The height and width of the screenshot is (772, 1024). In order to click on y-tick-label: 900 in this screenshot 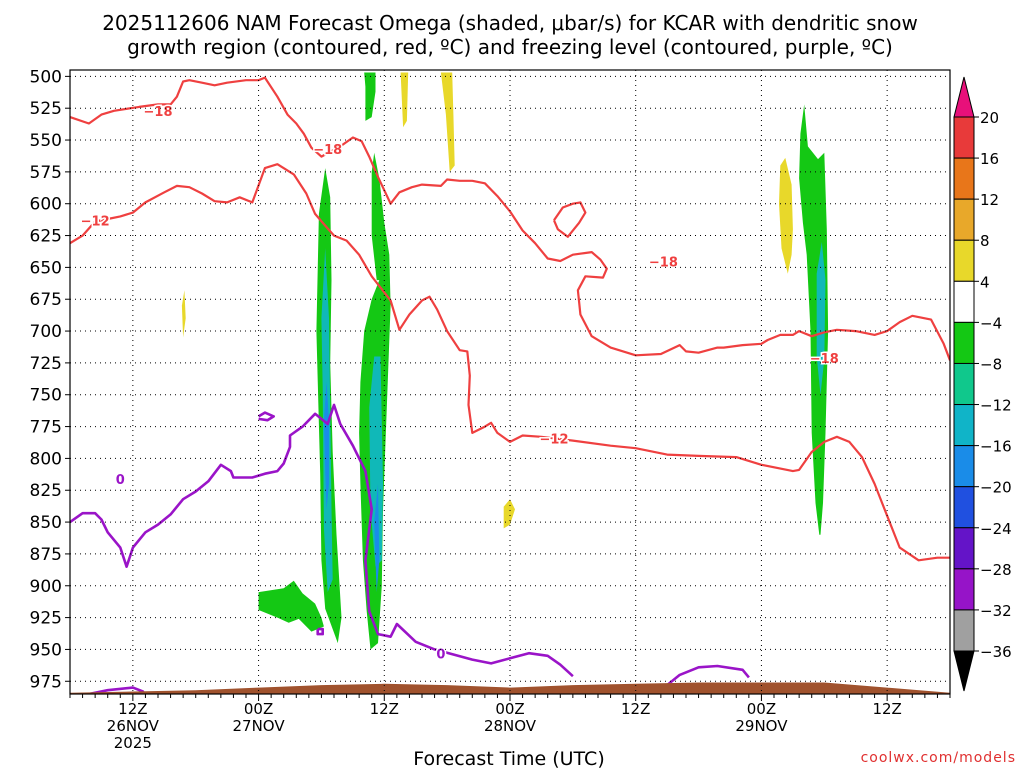, I will do `click(46, 587)`.